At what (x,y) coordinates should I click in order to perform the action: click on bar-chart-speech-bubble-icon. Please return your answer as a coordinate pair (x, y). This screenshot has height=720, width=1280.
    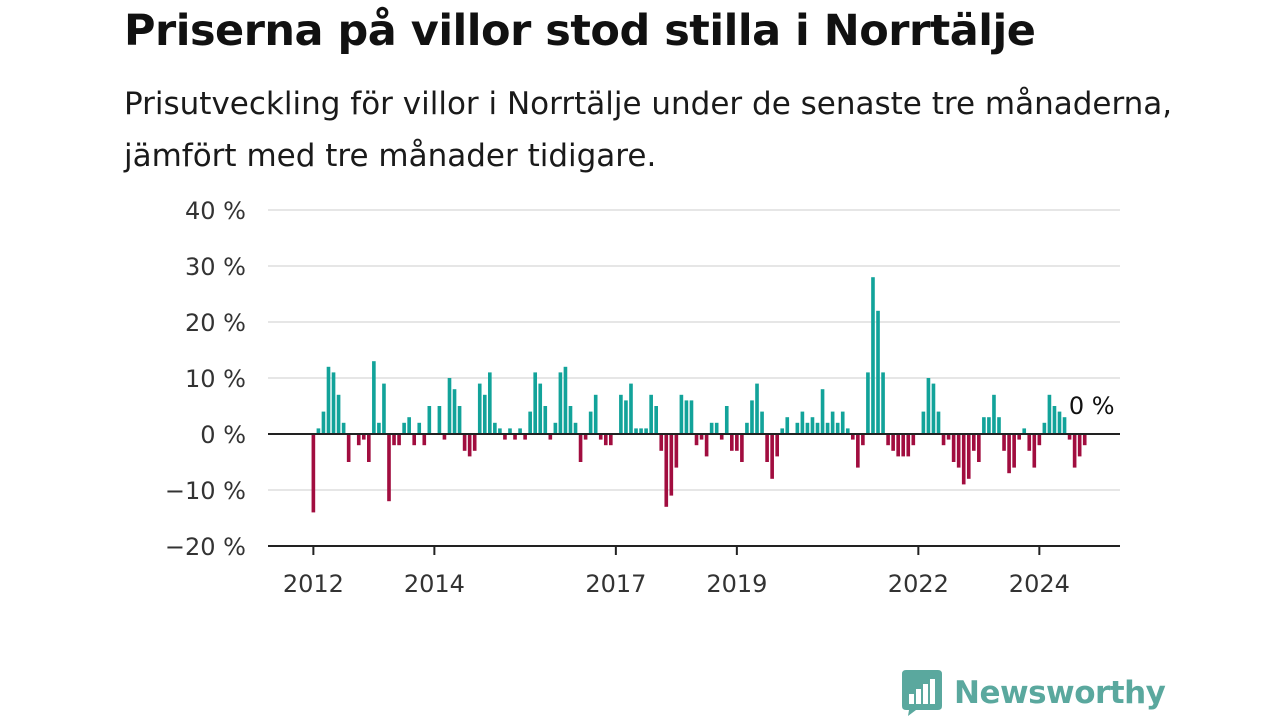
    Looking at the image, I should click on (922, 693).